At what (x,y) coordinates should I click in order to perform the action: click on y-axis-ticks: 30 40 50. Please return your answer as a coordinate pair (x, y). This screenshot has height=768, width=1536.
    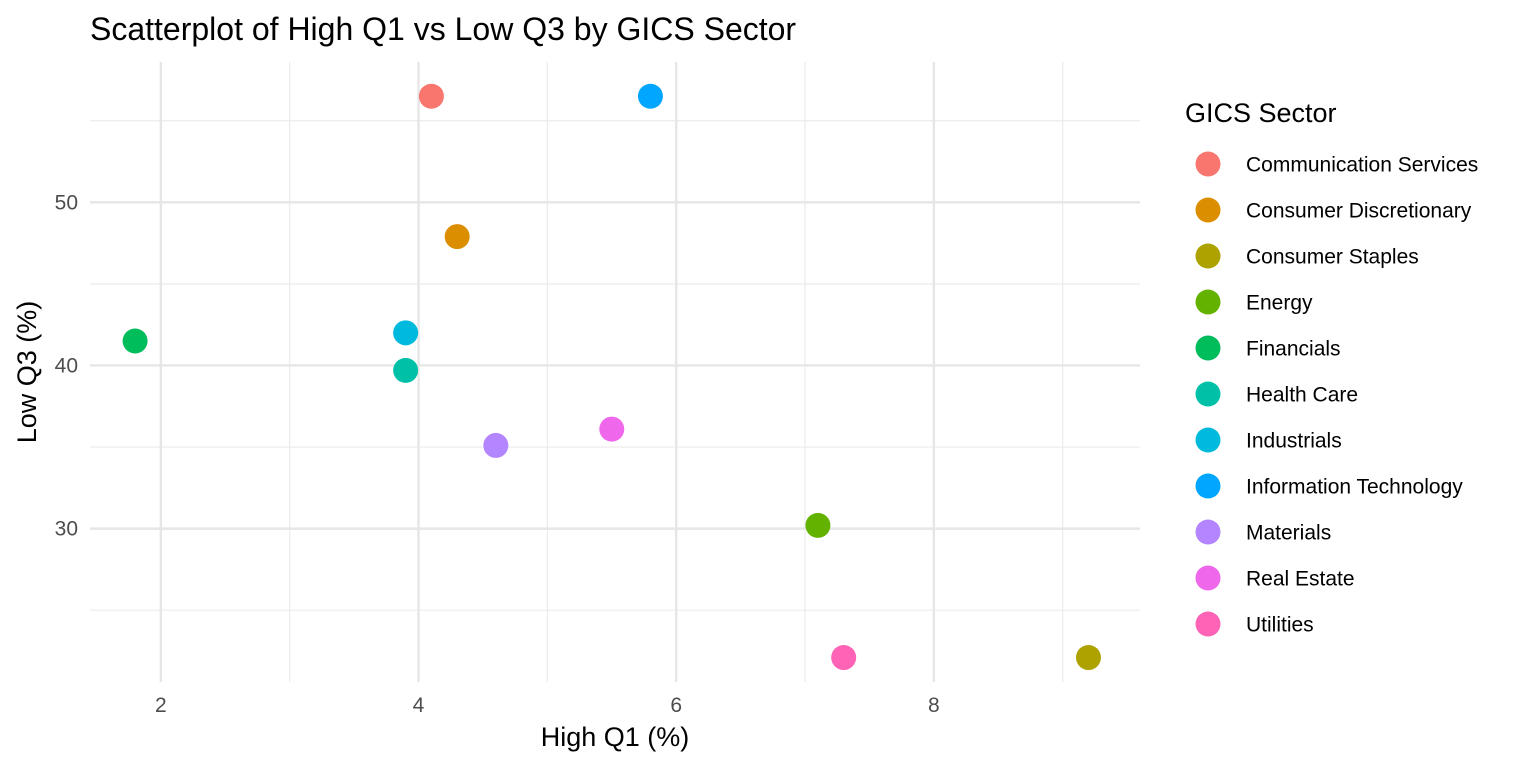
    Looking at the image, I should click on (66, 365).